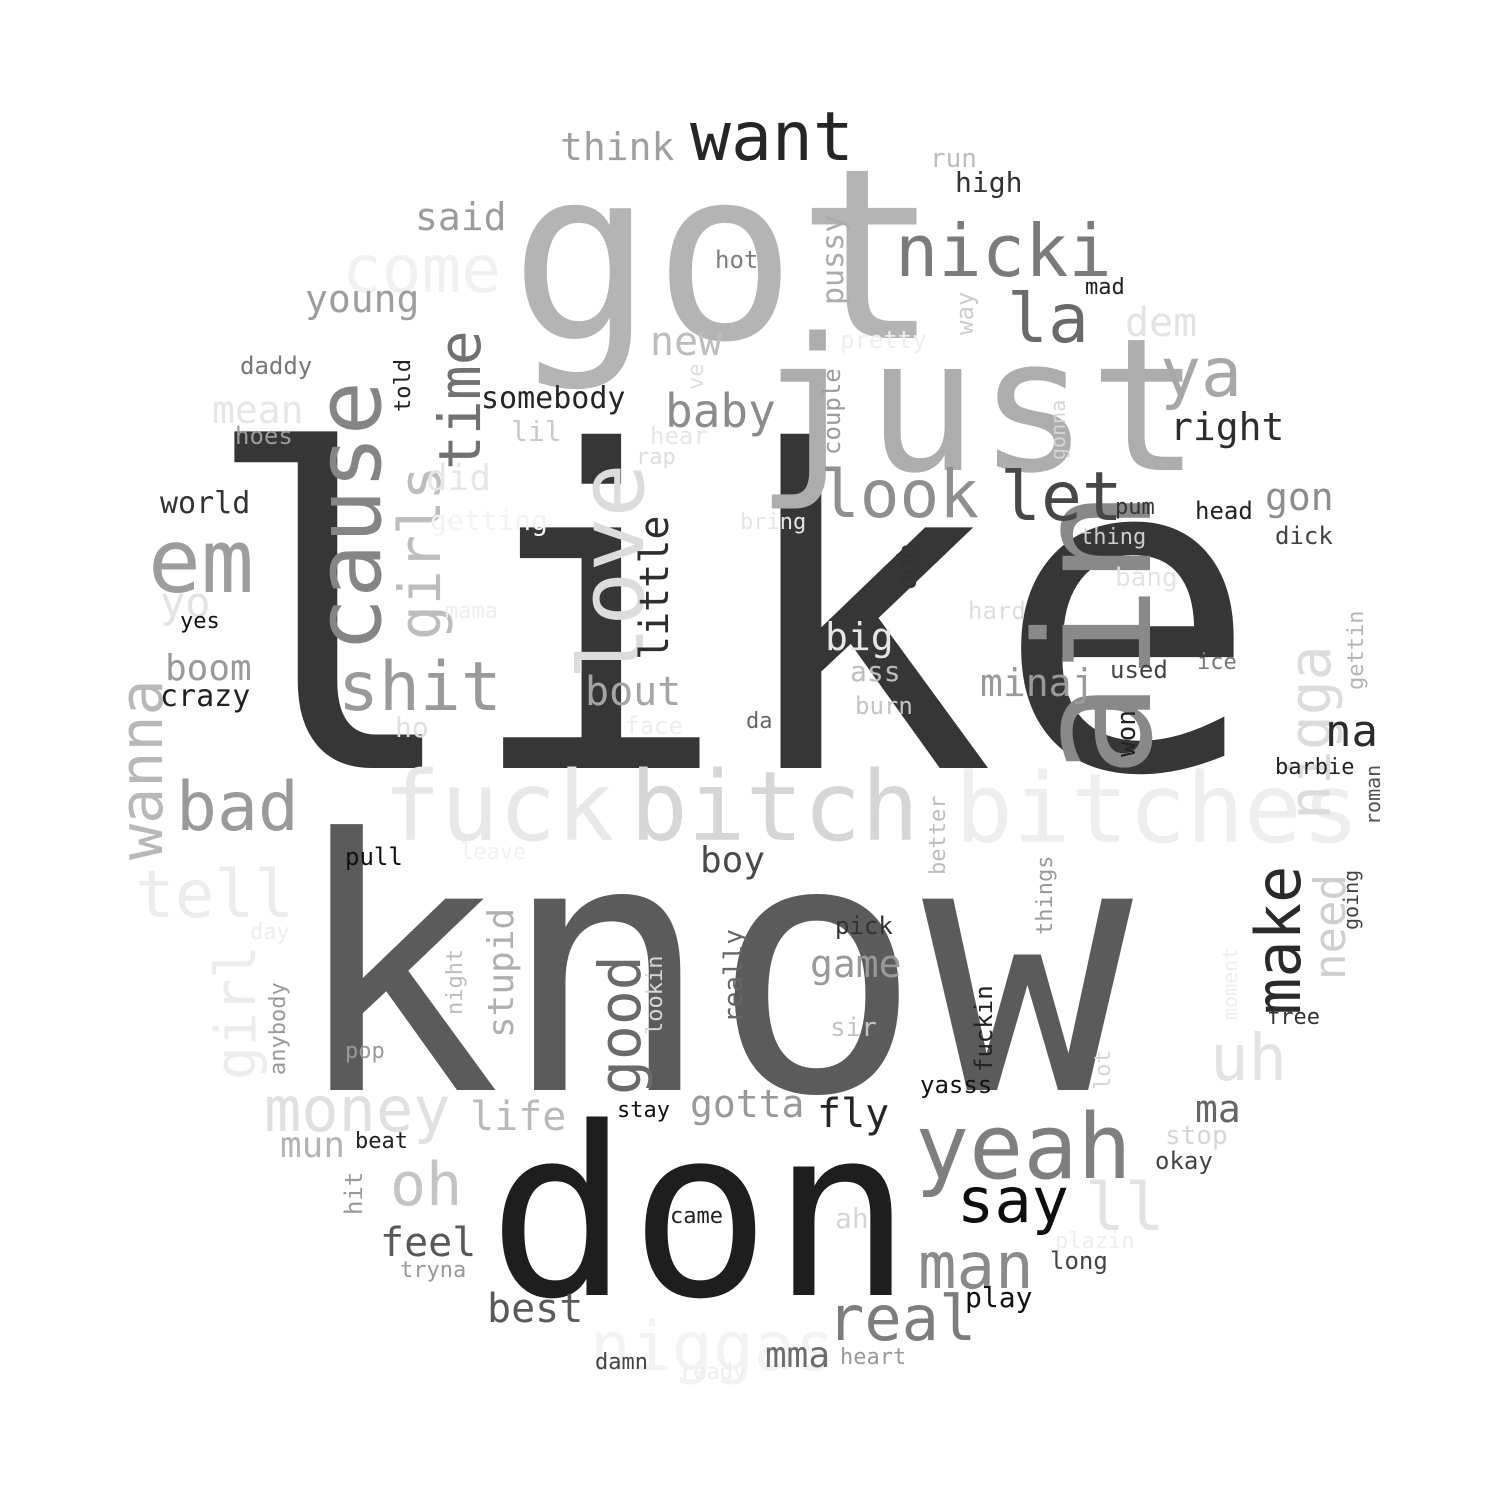  Describe the element at coordinates (1135, 507) in the screenshot. I see `word-pum: pum` at that location.